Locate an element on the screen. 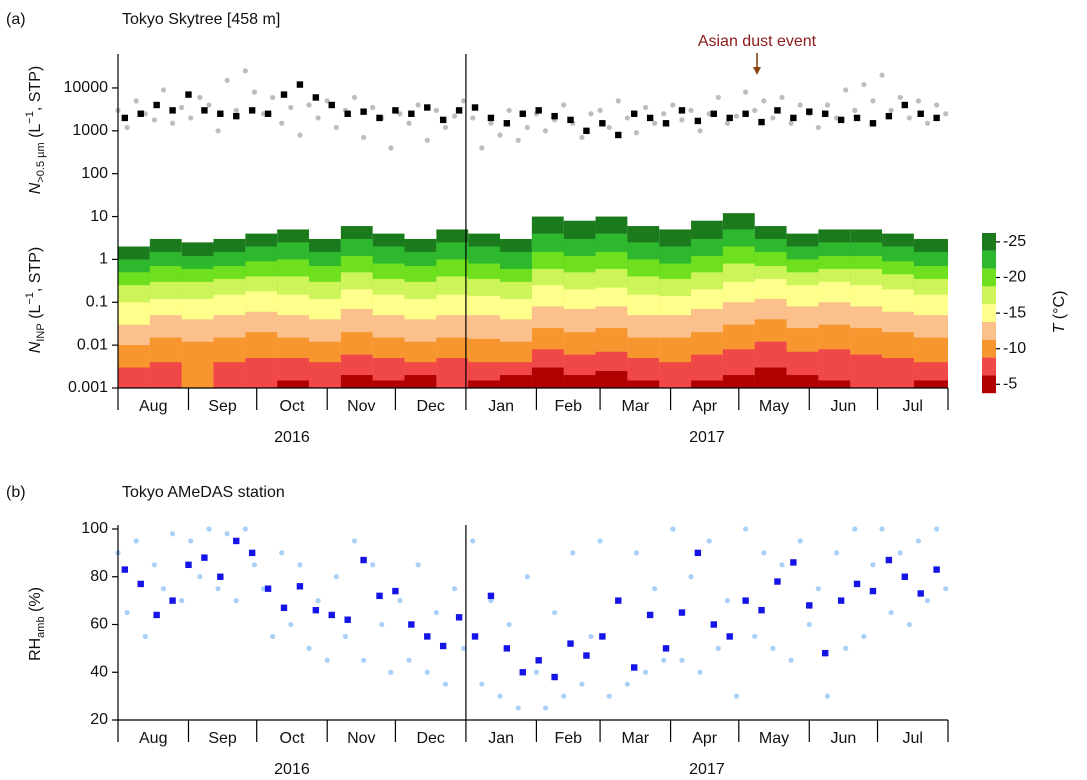 The image size is (1087, 780). month-label: Feb is located at coordinates (568, 406).